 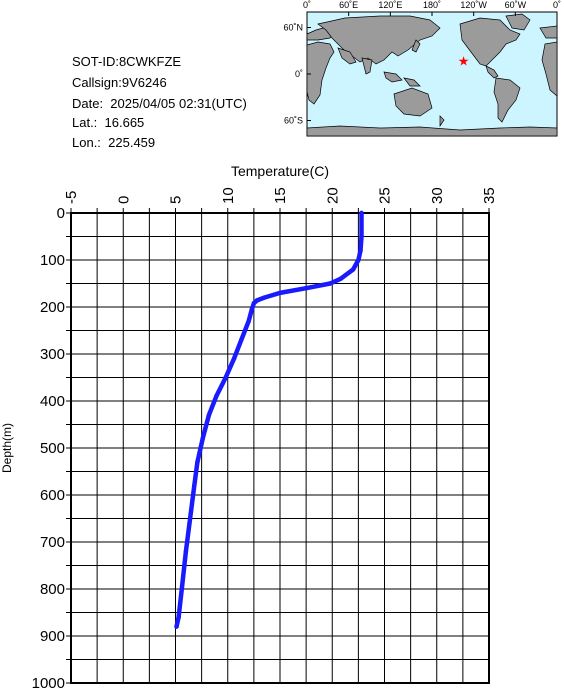 What do you see at coordinates (52, 354) in the screenshot?
I see `y-tick-label: 300` at bounding box center [52, 354].